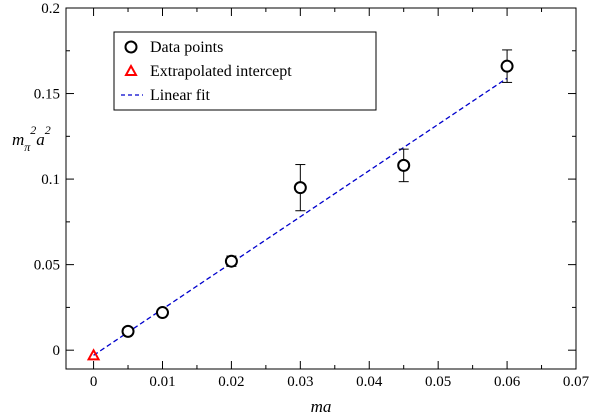 The width and height of the screenshot is (599, 416). I want to click on y-tick-label: 0.05, so click(47, 266).